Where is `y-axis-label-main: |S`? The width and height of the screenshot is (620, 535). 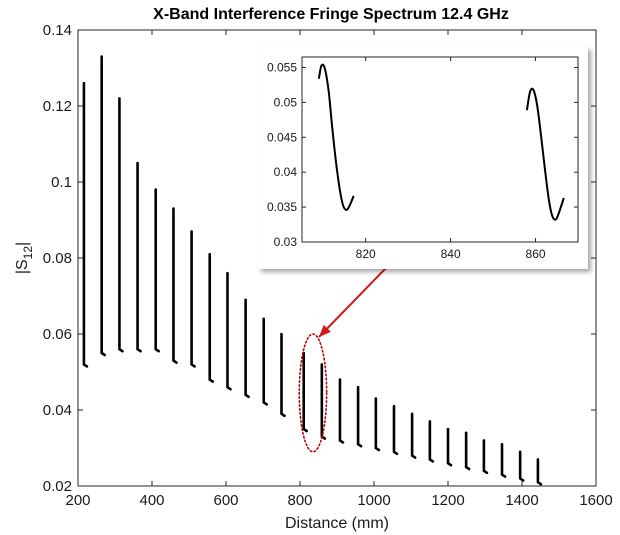
y-axis-label-main: |S is located at coordinates (22, 266).